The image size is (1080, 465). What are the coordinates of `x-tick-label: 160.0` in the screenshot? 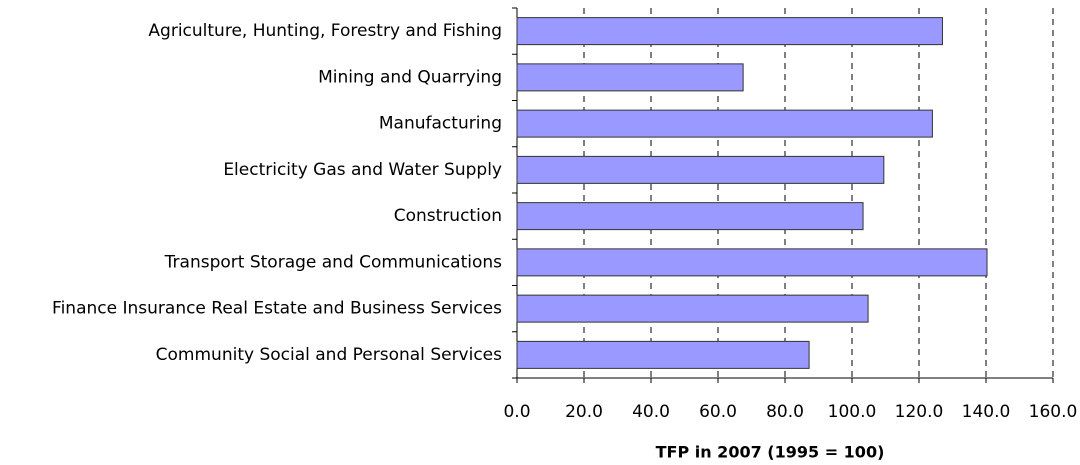 It's located at (1053, 412).